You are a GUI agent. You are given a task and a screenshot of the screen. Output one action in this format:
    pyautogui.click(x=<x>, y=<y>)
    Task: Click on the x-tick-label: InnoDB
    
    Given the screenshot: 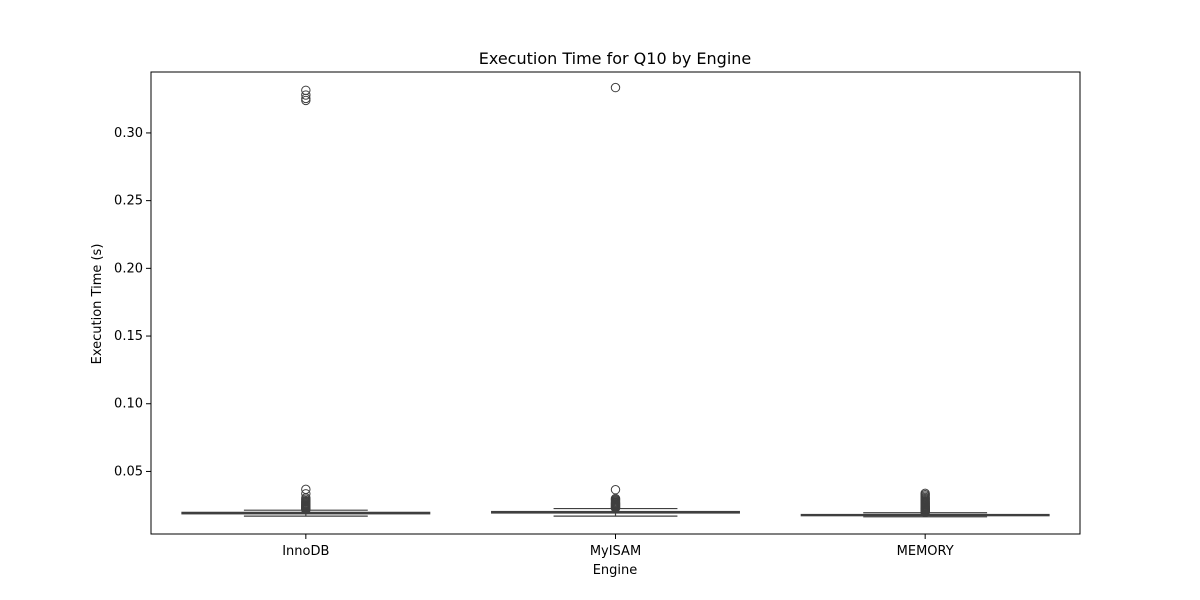 What is the action you would take?
    pyautogui.click(x=305, y=551)
    